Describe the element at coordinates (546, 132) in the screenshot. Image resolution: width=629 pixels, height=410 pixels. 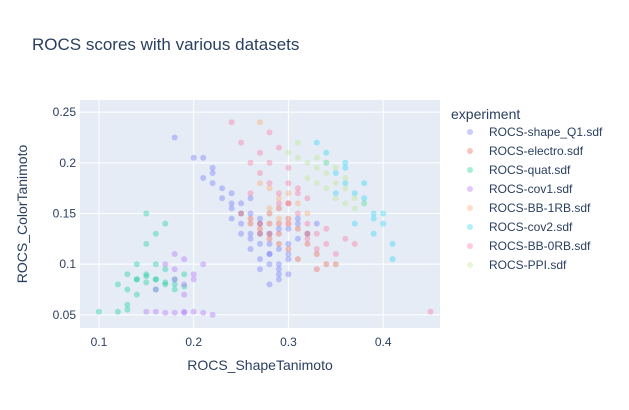
I see `legend-label: ROCS-shape_Q1.sdf` at that location.